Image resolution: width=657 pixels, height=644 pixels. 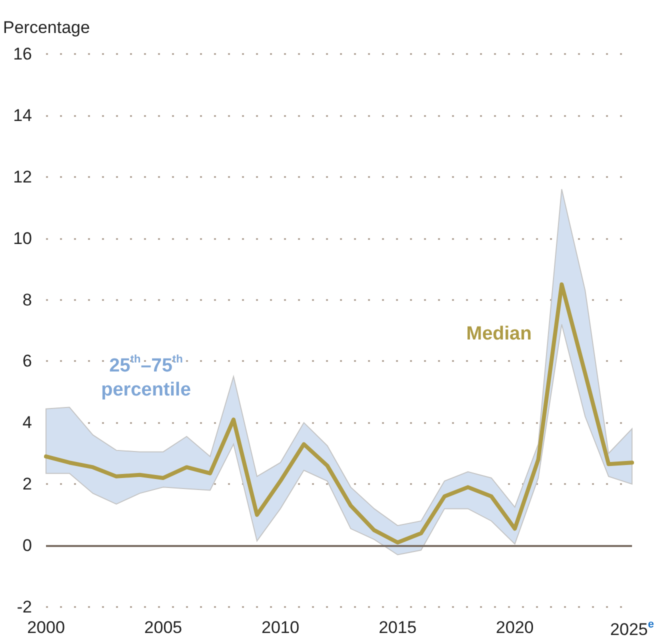 What do you see at coordinates (163, 627) in the screenshot?
I see `x-tick-label: 2005` at bounding box center [163, 627].